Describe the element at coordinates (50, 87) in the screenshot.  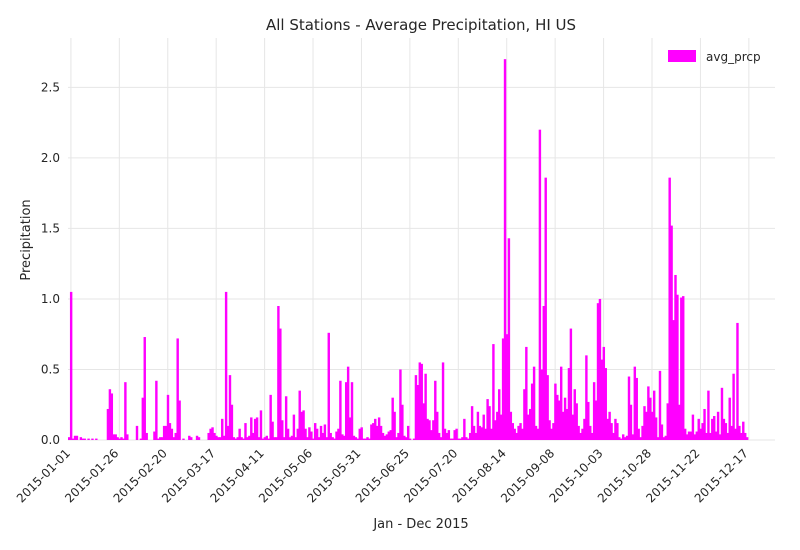
I see `y-tick-label: 2.5` at that location.